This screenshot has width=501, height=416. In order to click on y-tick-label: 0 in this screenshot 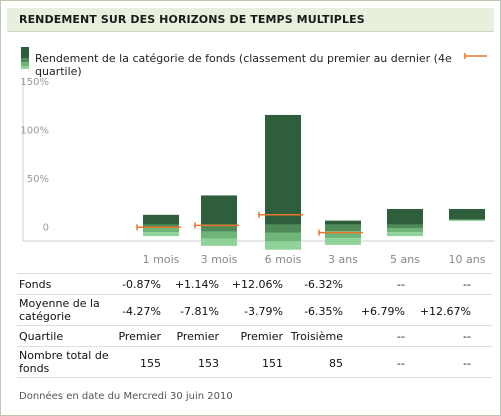, I will do `click(46, 227)`.